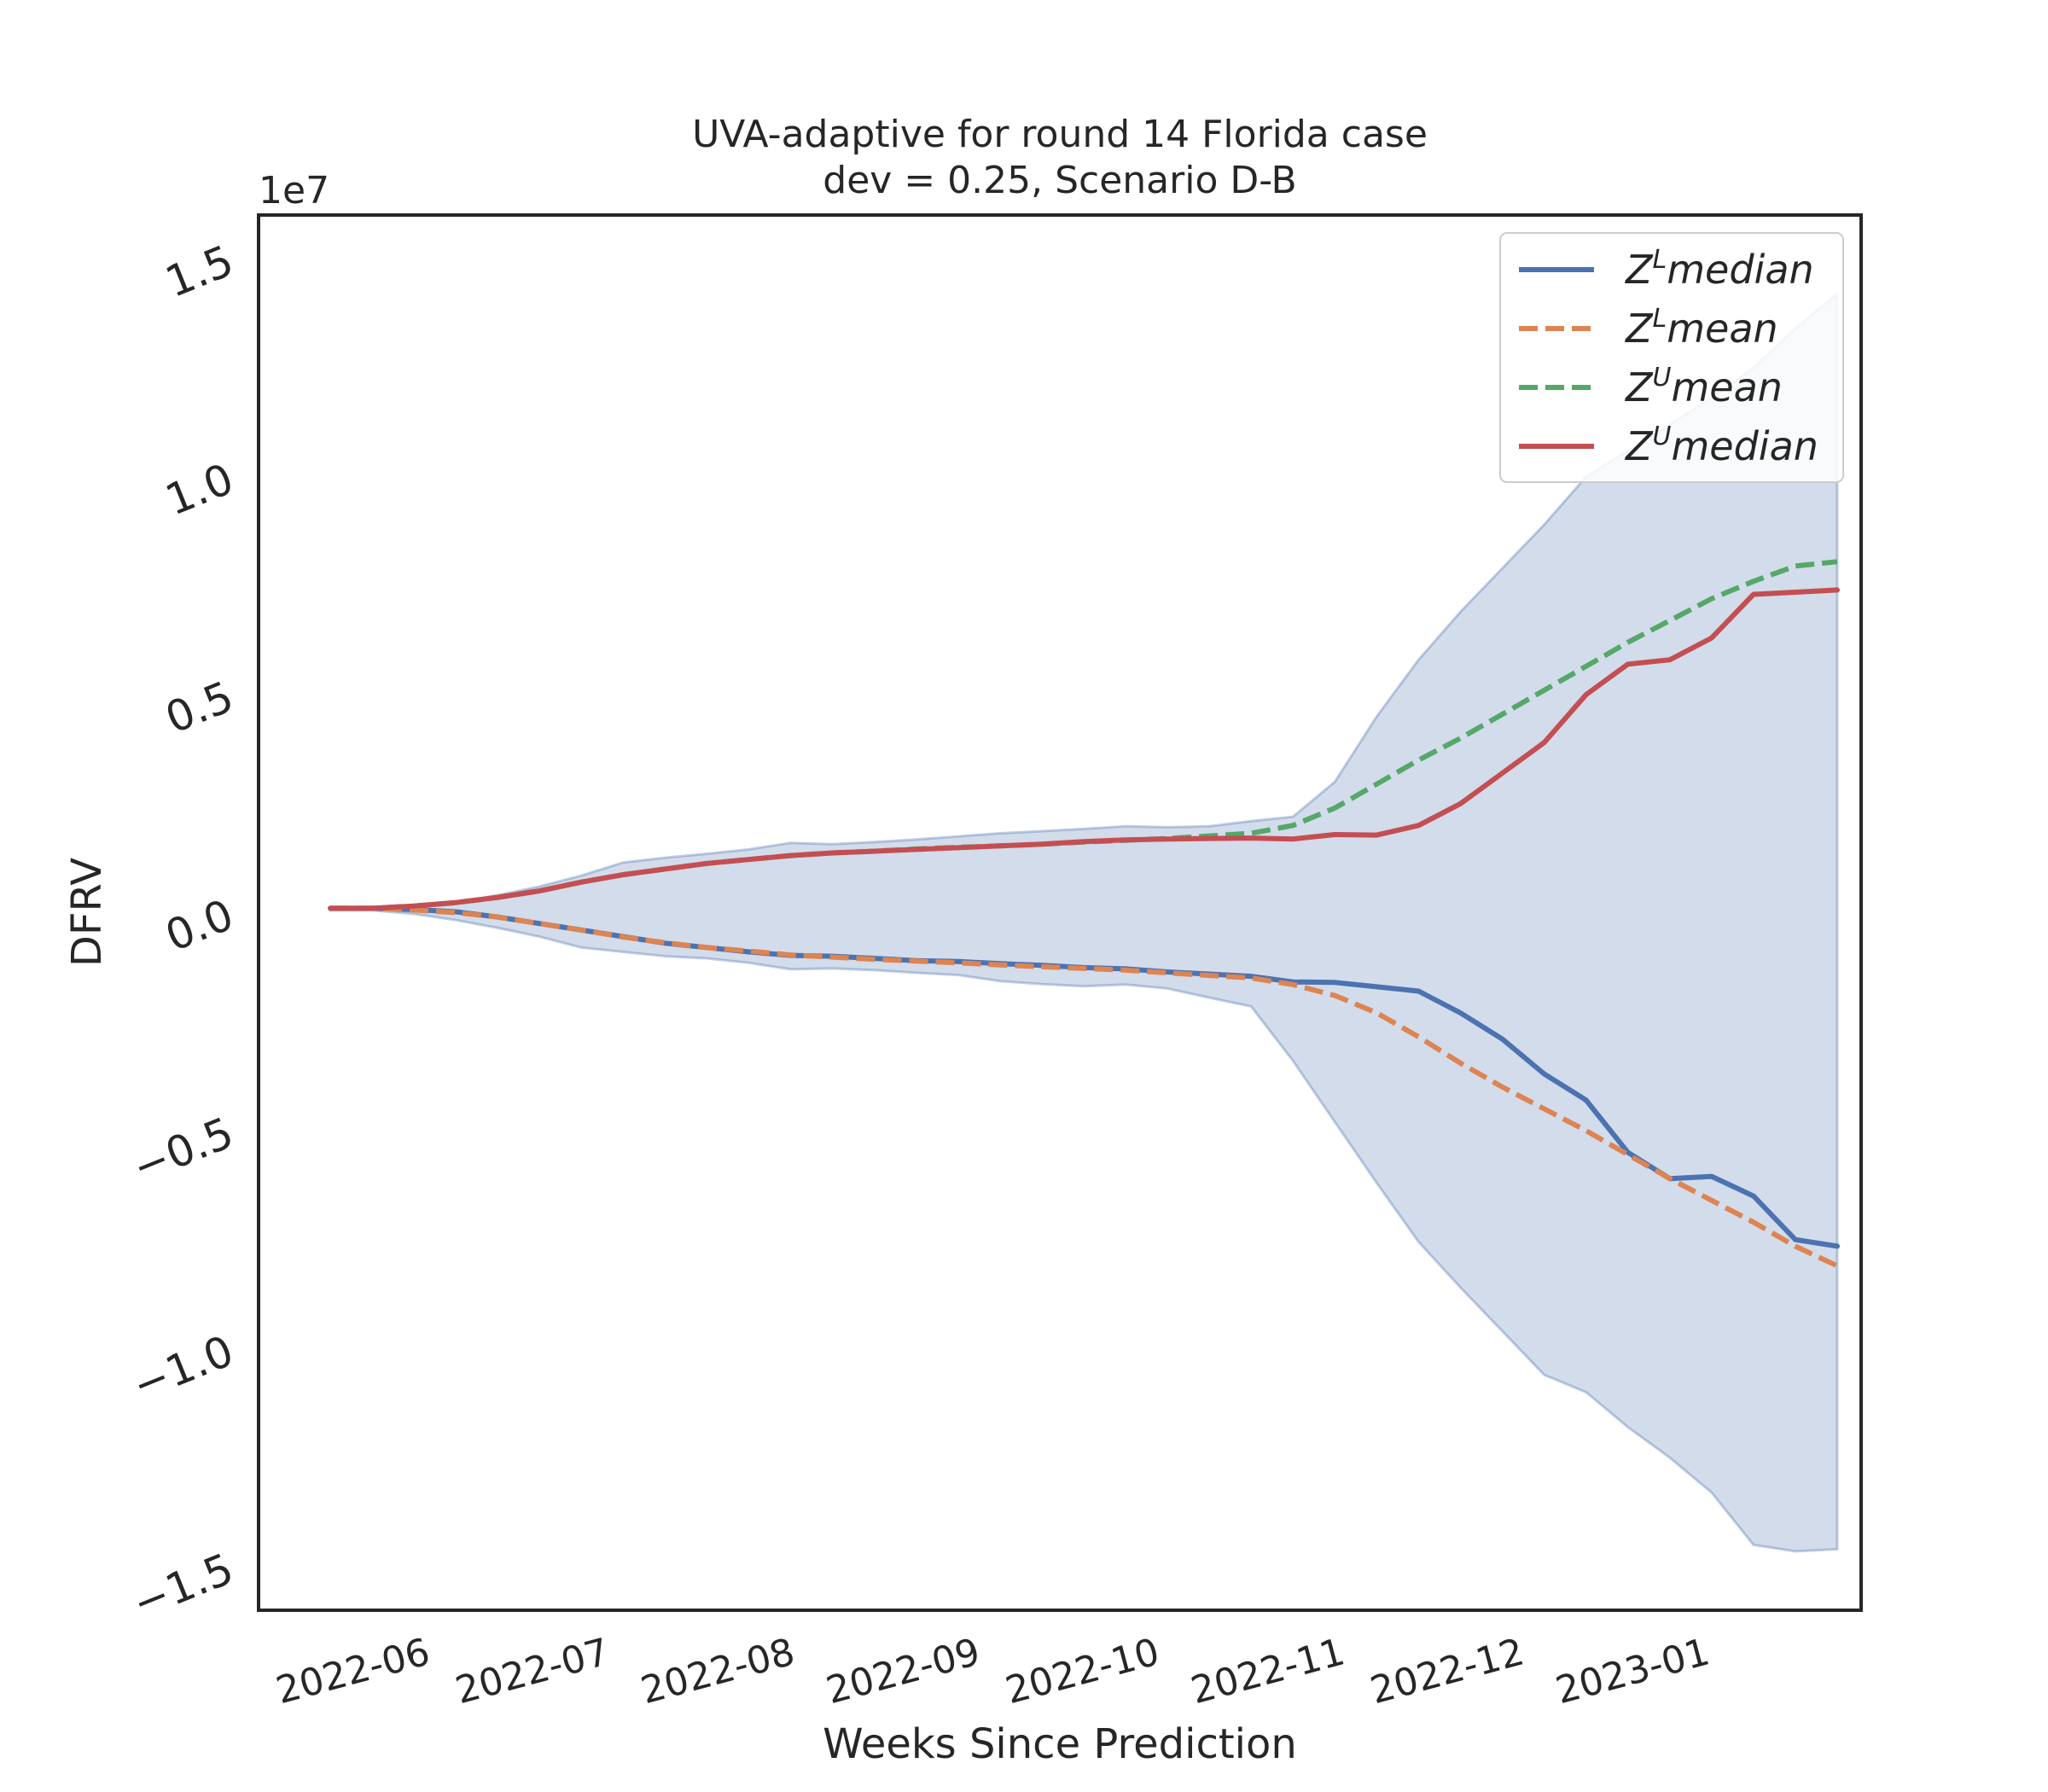 This screenshot has height=1792, width=2048. I want to click on x-axis-label: Weeks Since Prediction, so click(1060, 1744).